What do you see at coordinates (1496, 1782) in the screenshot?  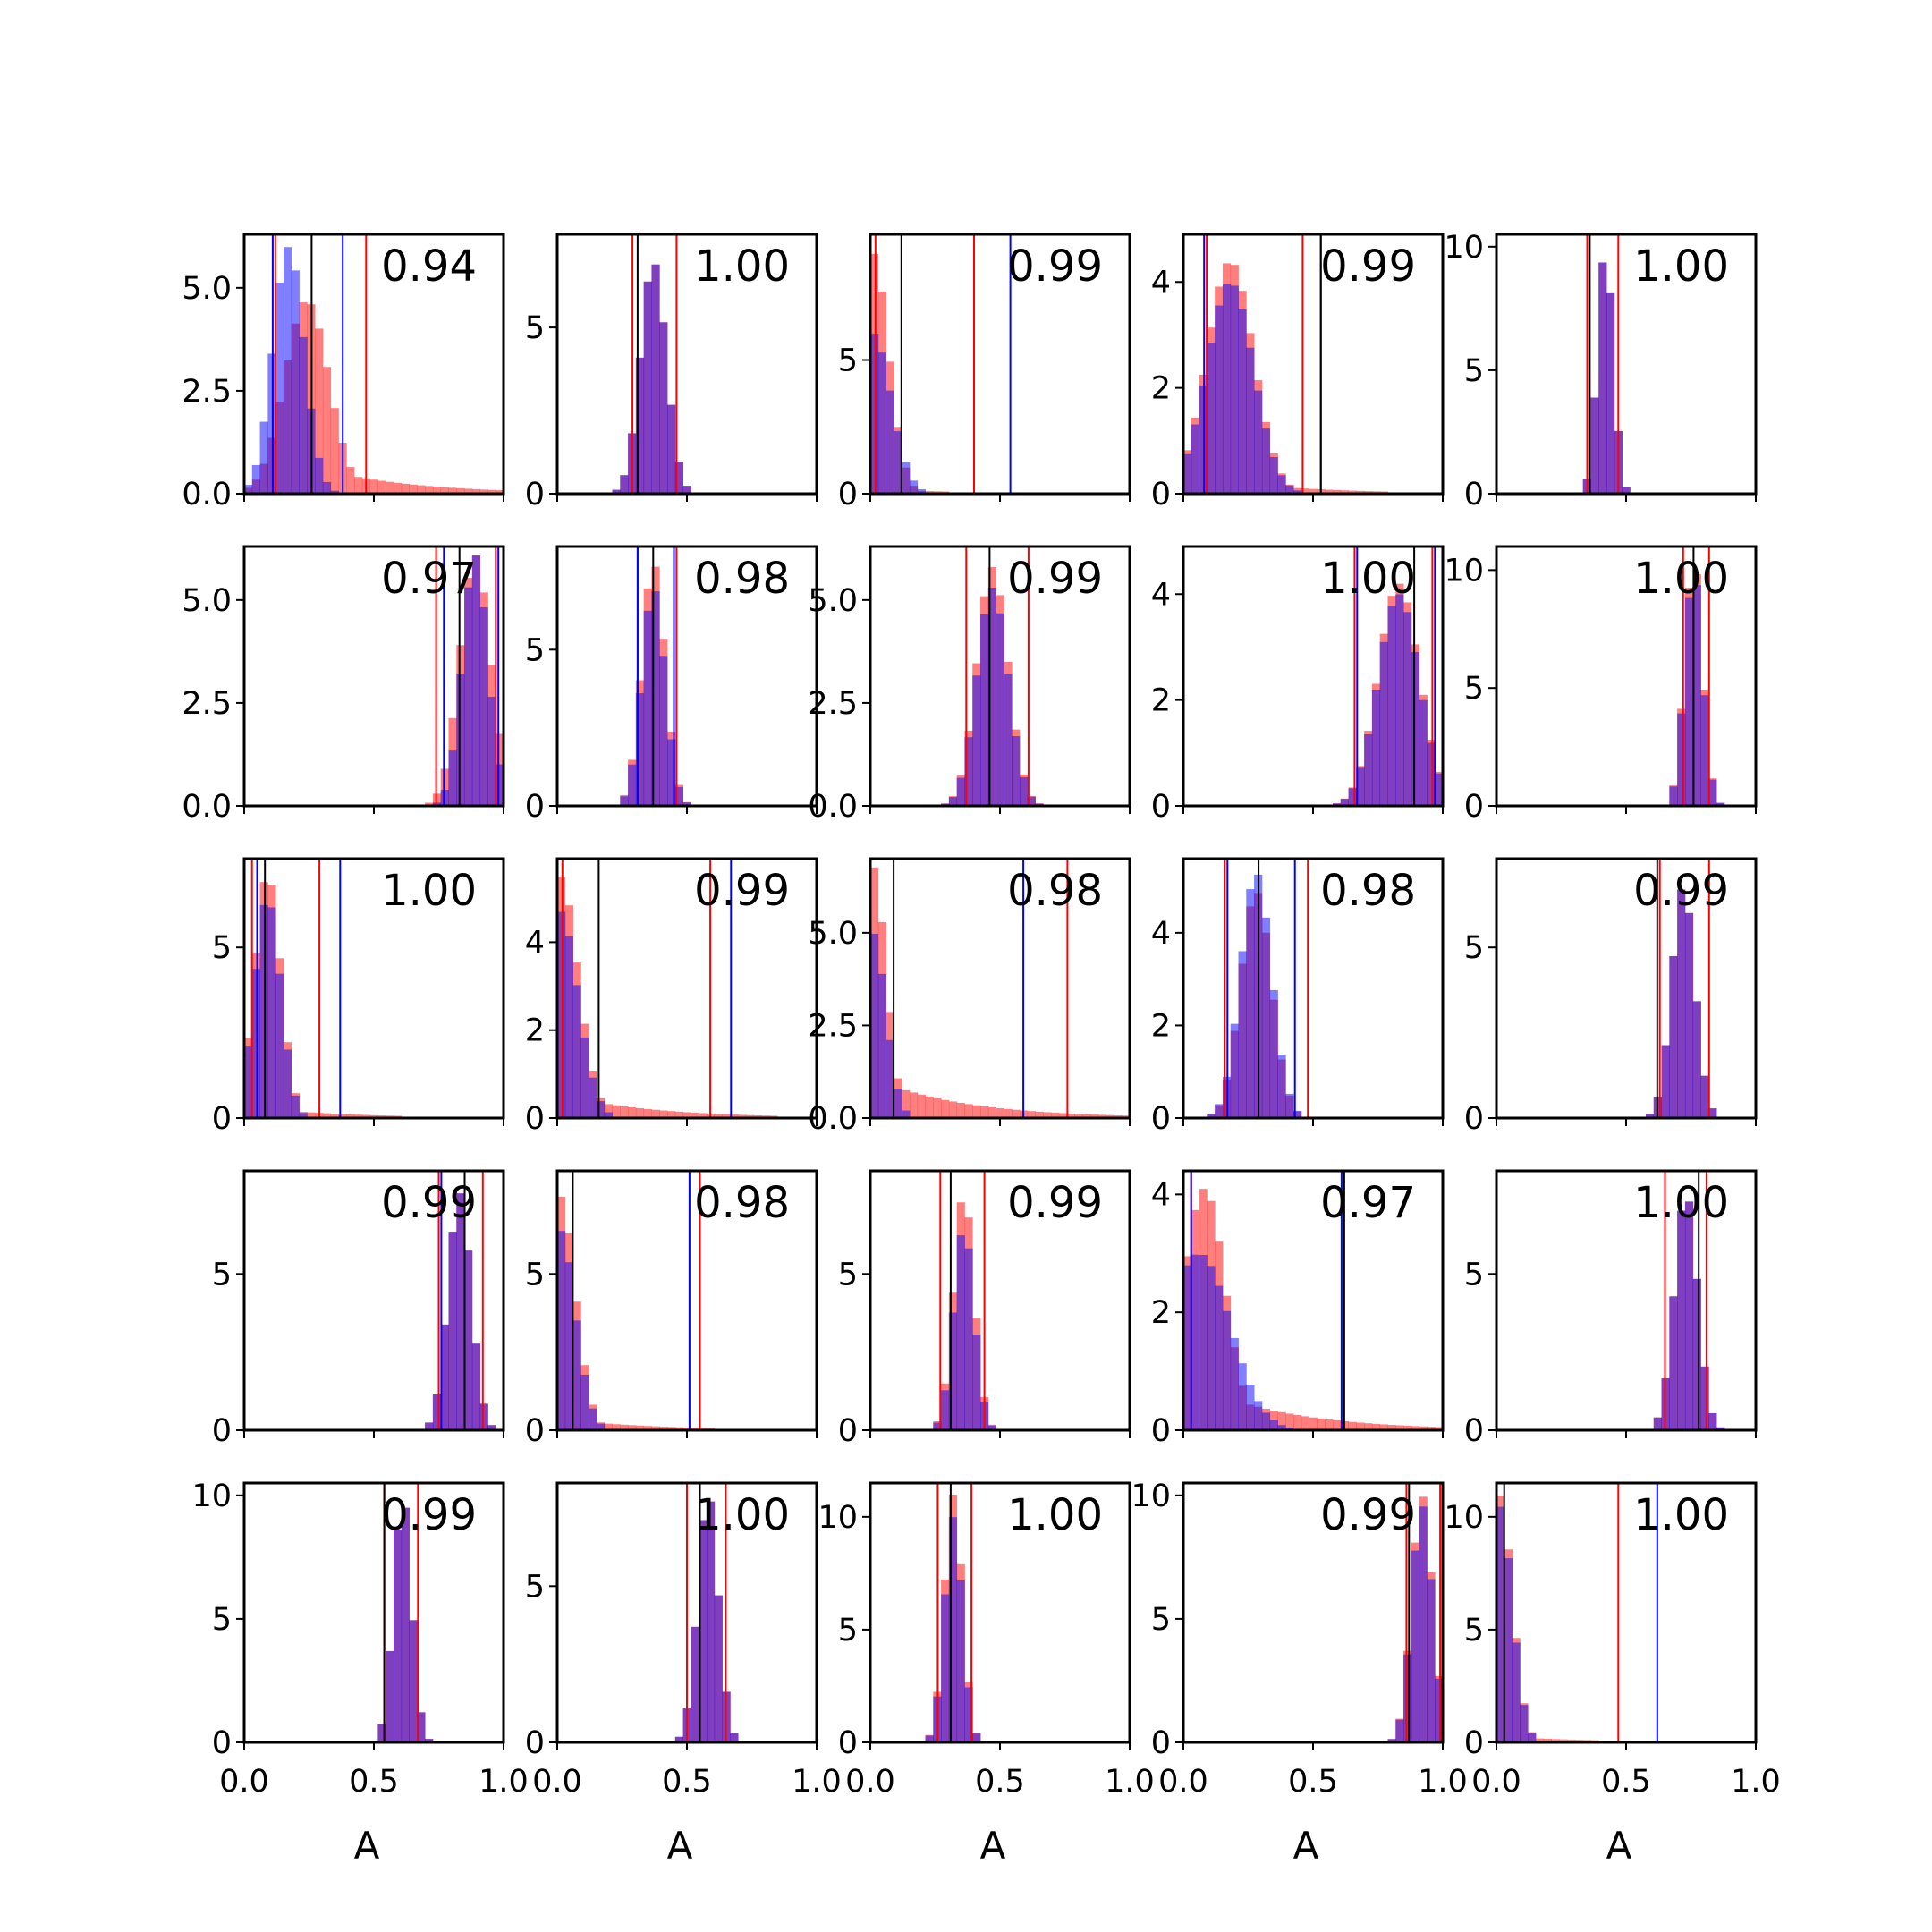 I see `x-tick-label: 0.0` at bounding box center [1496, 1782].